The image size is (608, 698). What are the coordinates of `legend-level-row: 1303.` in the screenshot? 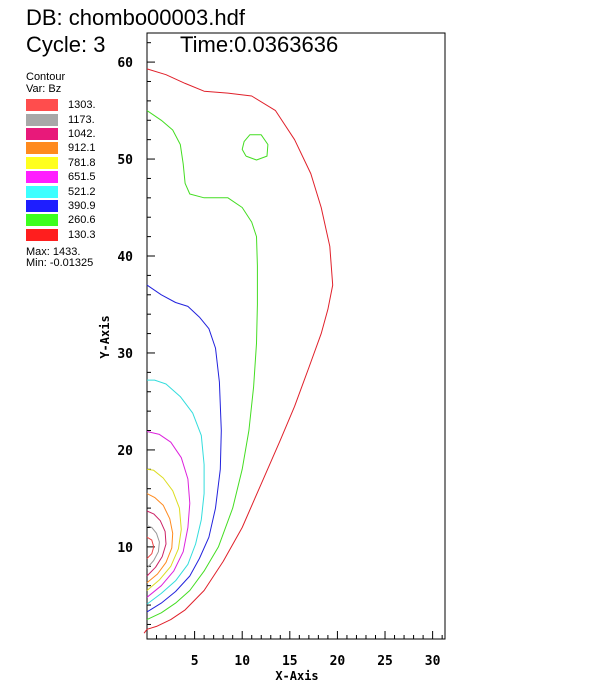 It's located at (71, 105).